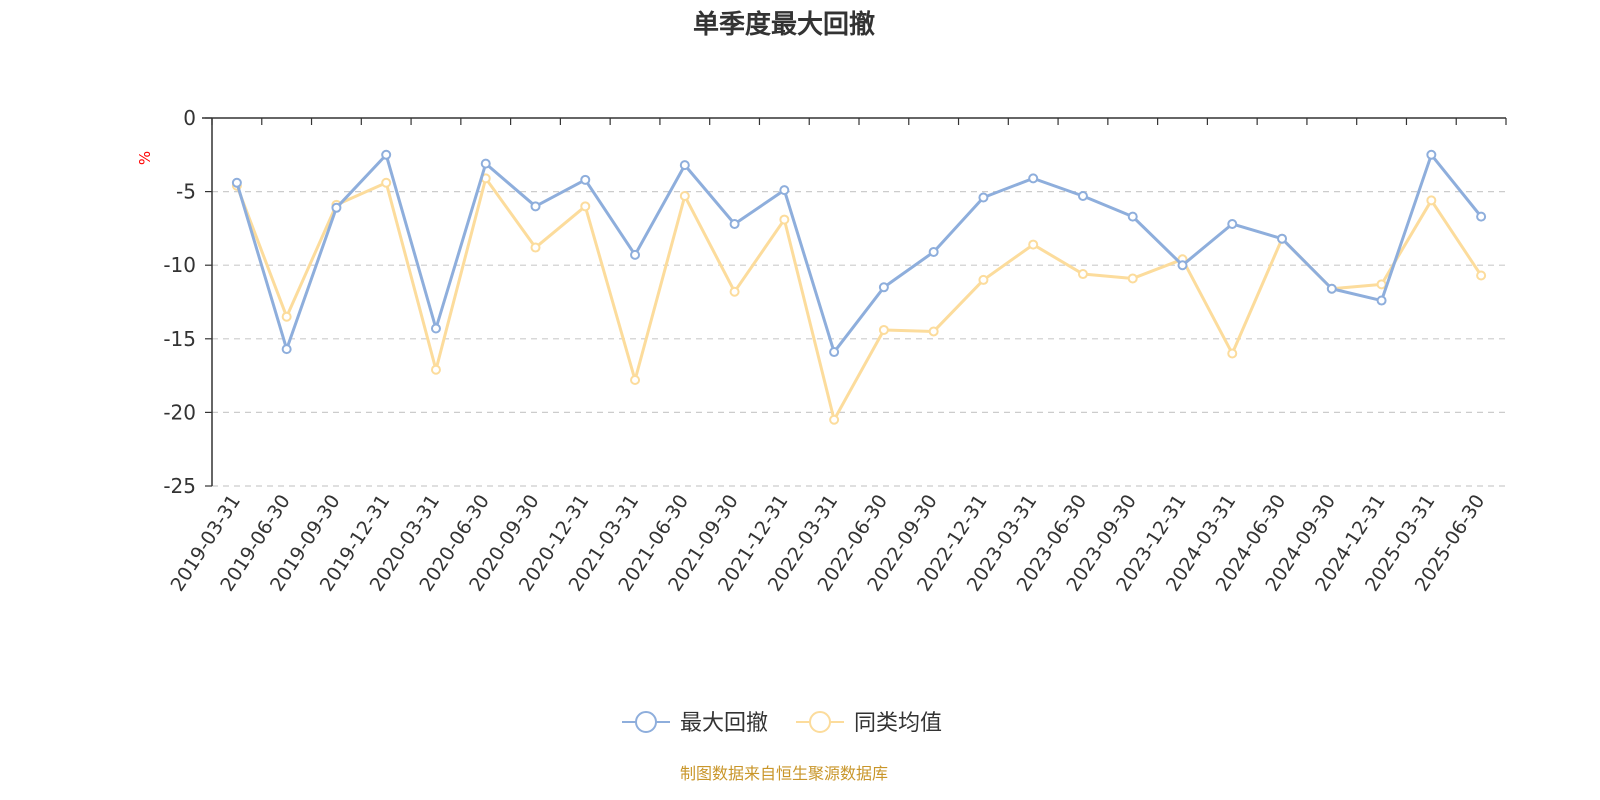  What do you see at coordinates (145, 158) in the screenshot?
I see `y-axis-unit-label: %` at bounding box center [145, 158].